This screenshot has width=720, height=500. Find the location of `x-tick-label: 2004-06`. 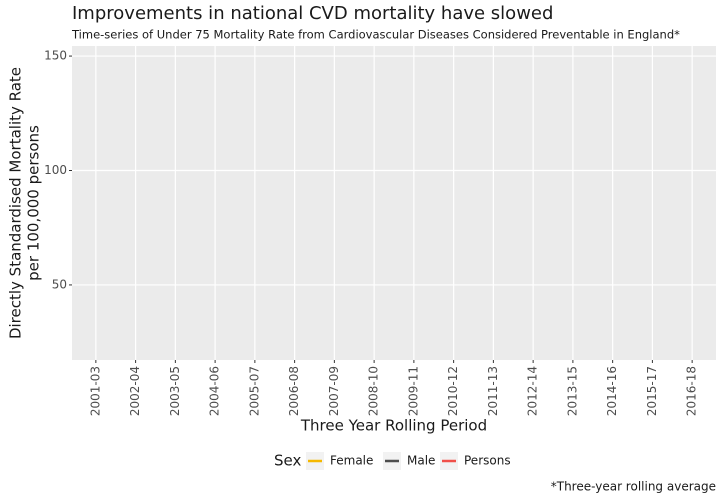

x-tick-label: 2004-06 is located at coordinates (215, 391).